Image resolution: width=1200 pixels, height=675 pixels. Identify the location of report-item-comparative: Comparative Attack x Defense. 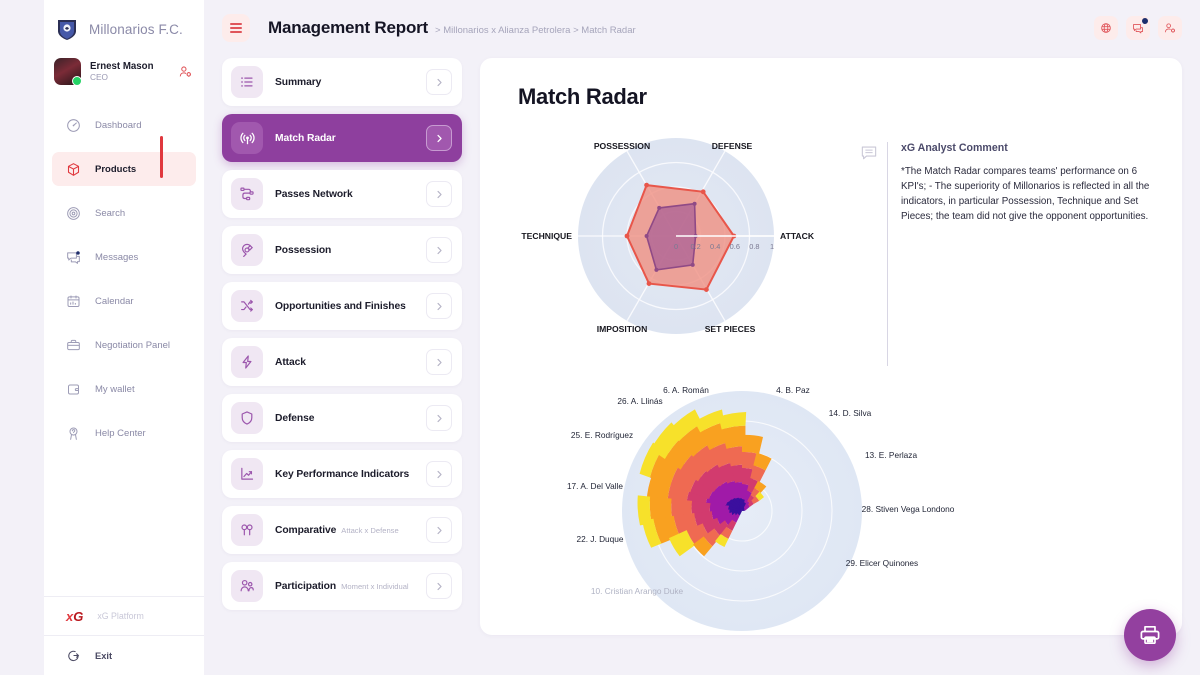
(342, 530).